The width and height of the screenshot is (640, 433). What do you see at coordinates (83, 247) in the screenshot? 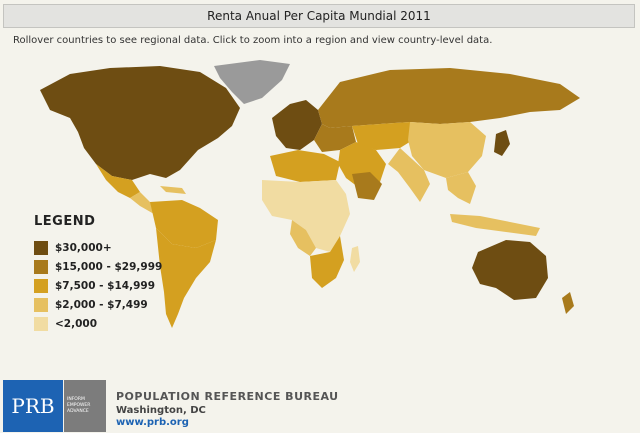
I see `legend-label: $30,000+` at bounding box center [83, 247].